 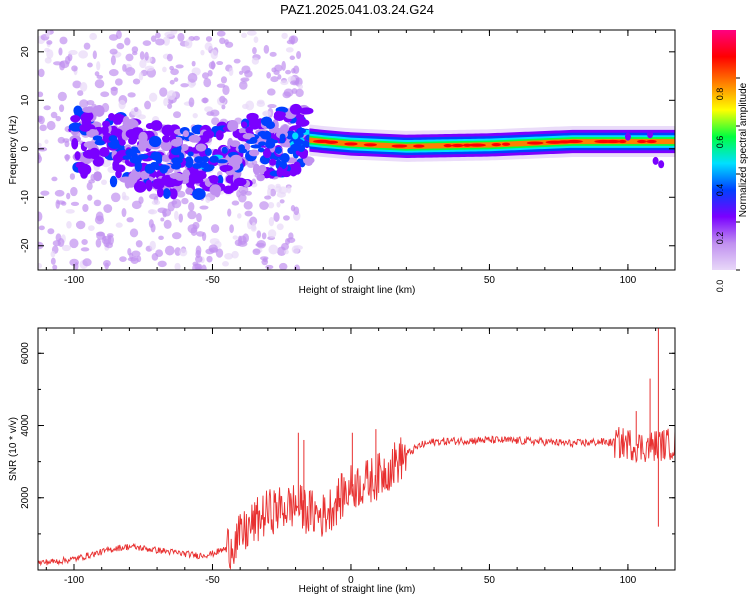 What do you see at coordinates (720, 94) in the screenshot?
I see `colorbar-tick-label: 0.8` at bounding box center [720, 94].